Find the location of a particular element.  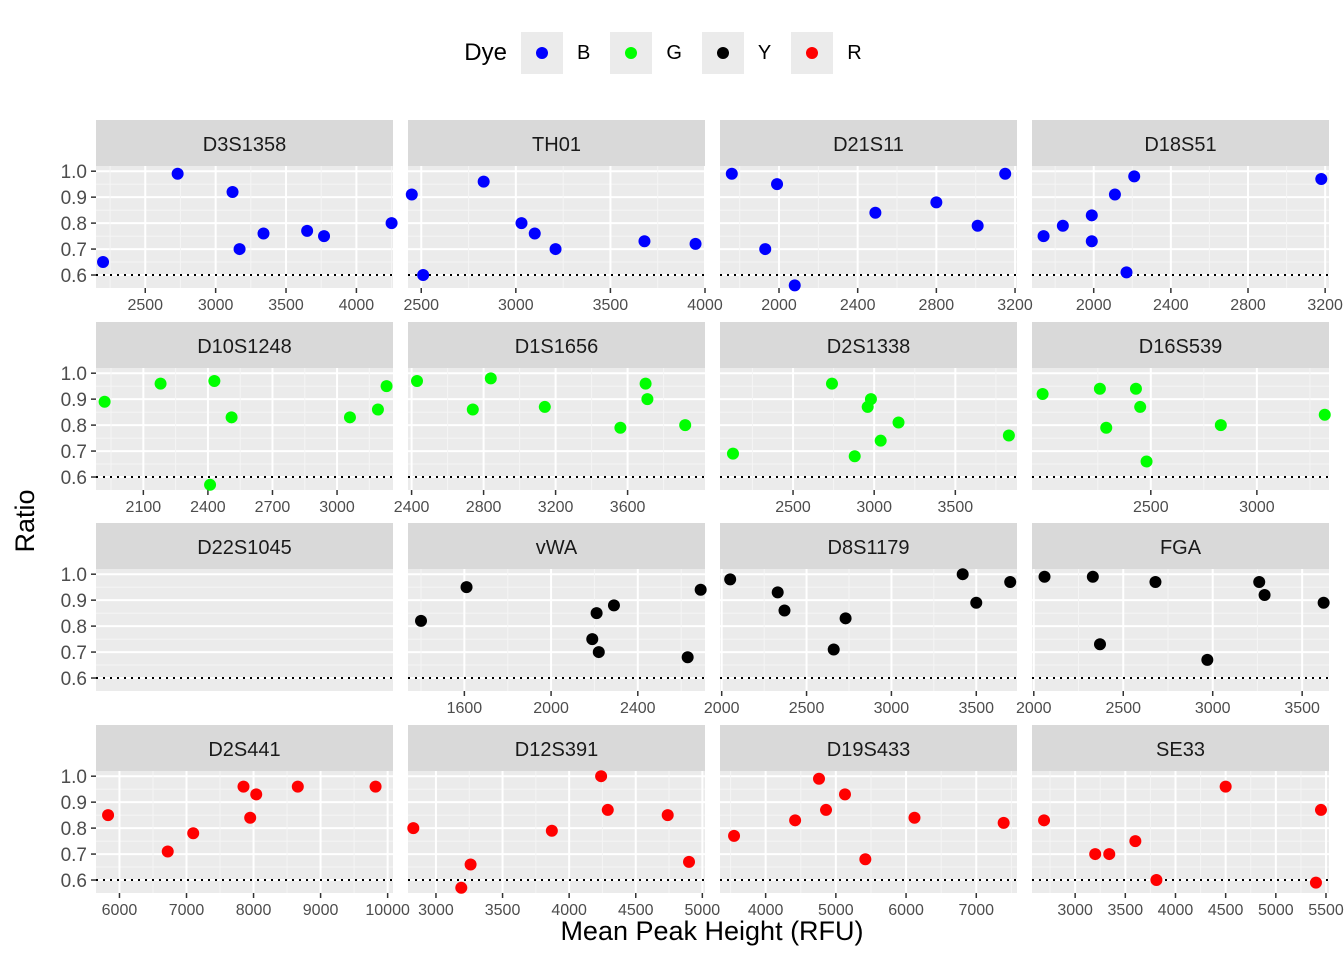

x-tick-label: 6000 is located at coordinates (906, 910).